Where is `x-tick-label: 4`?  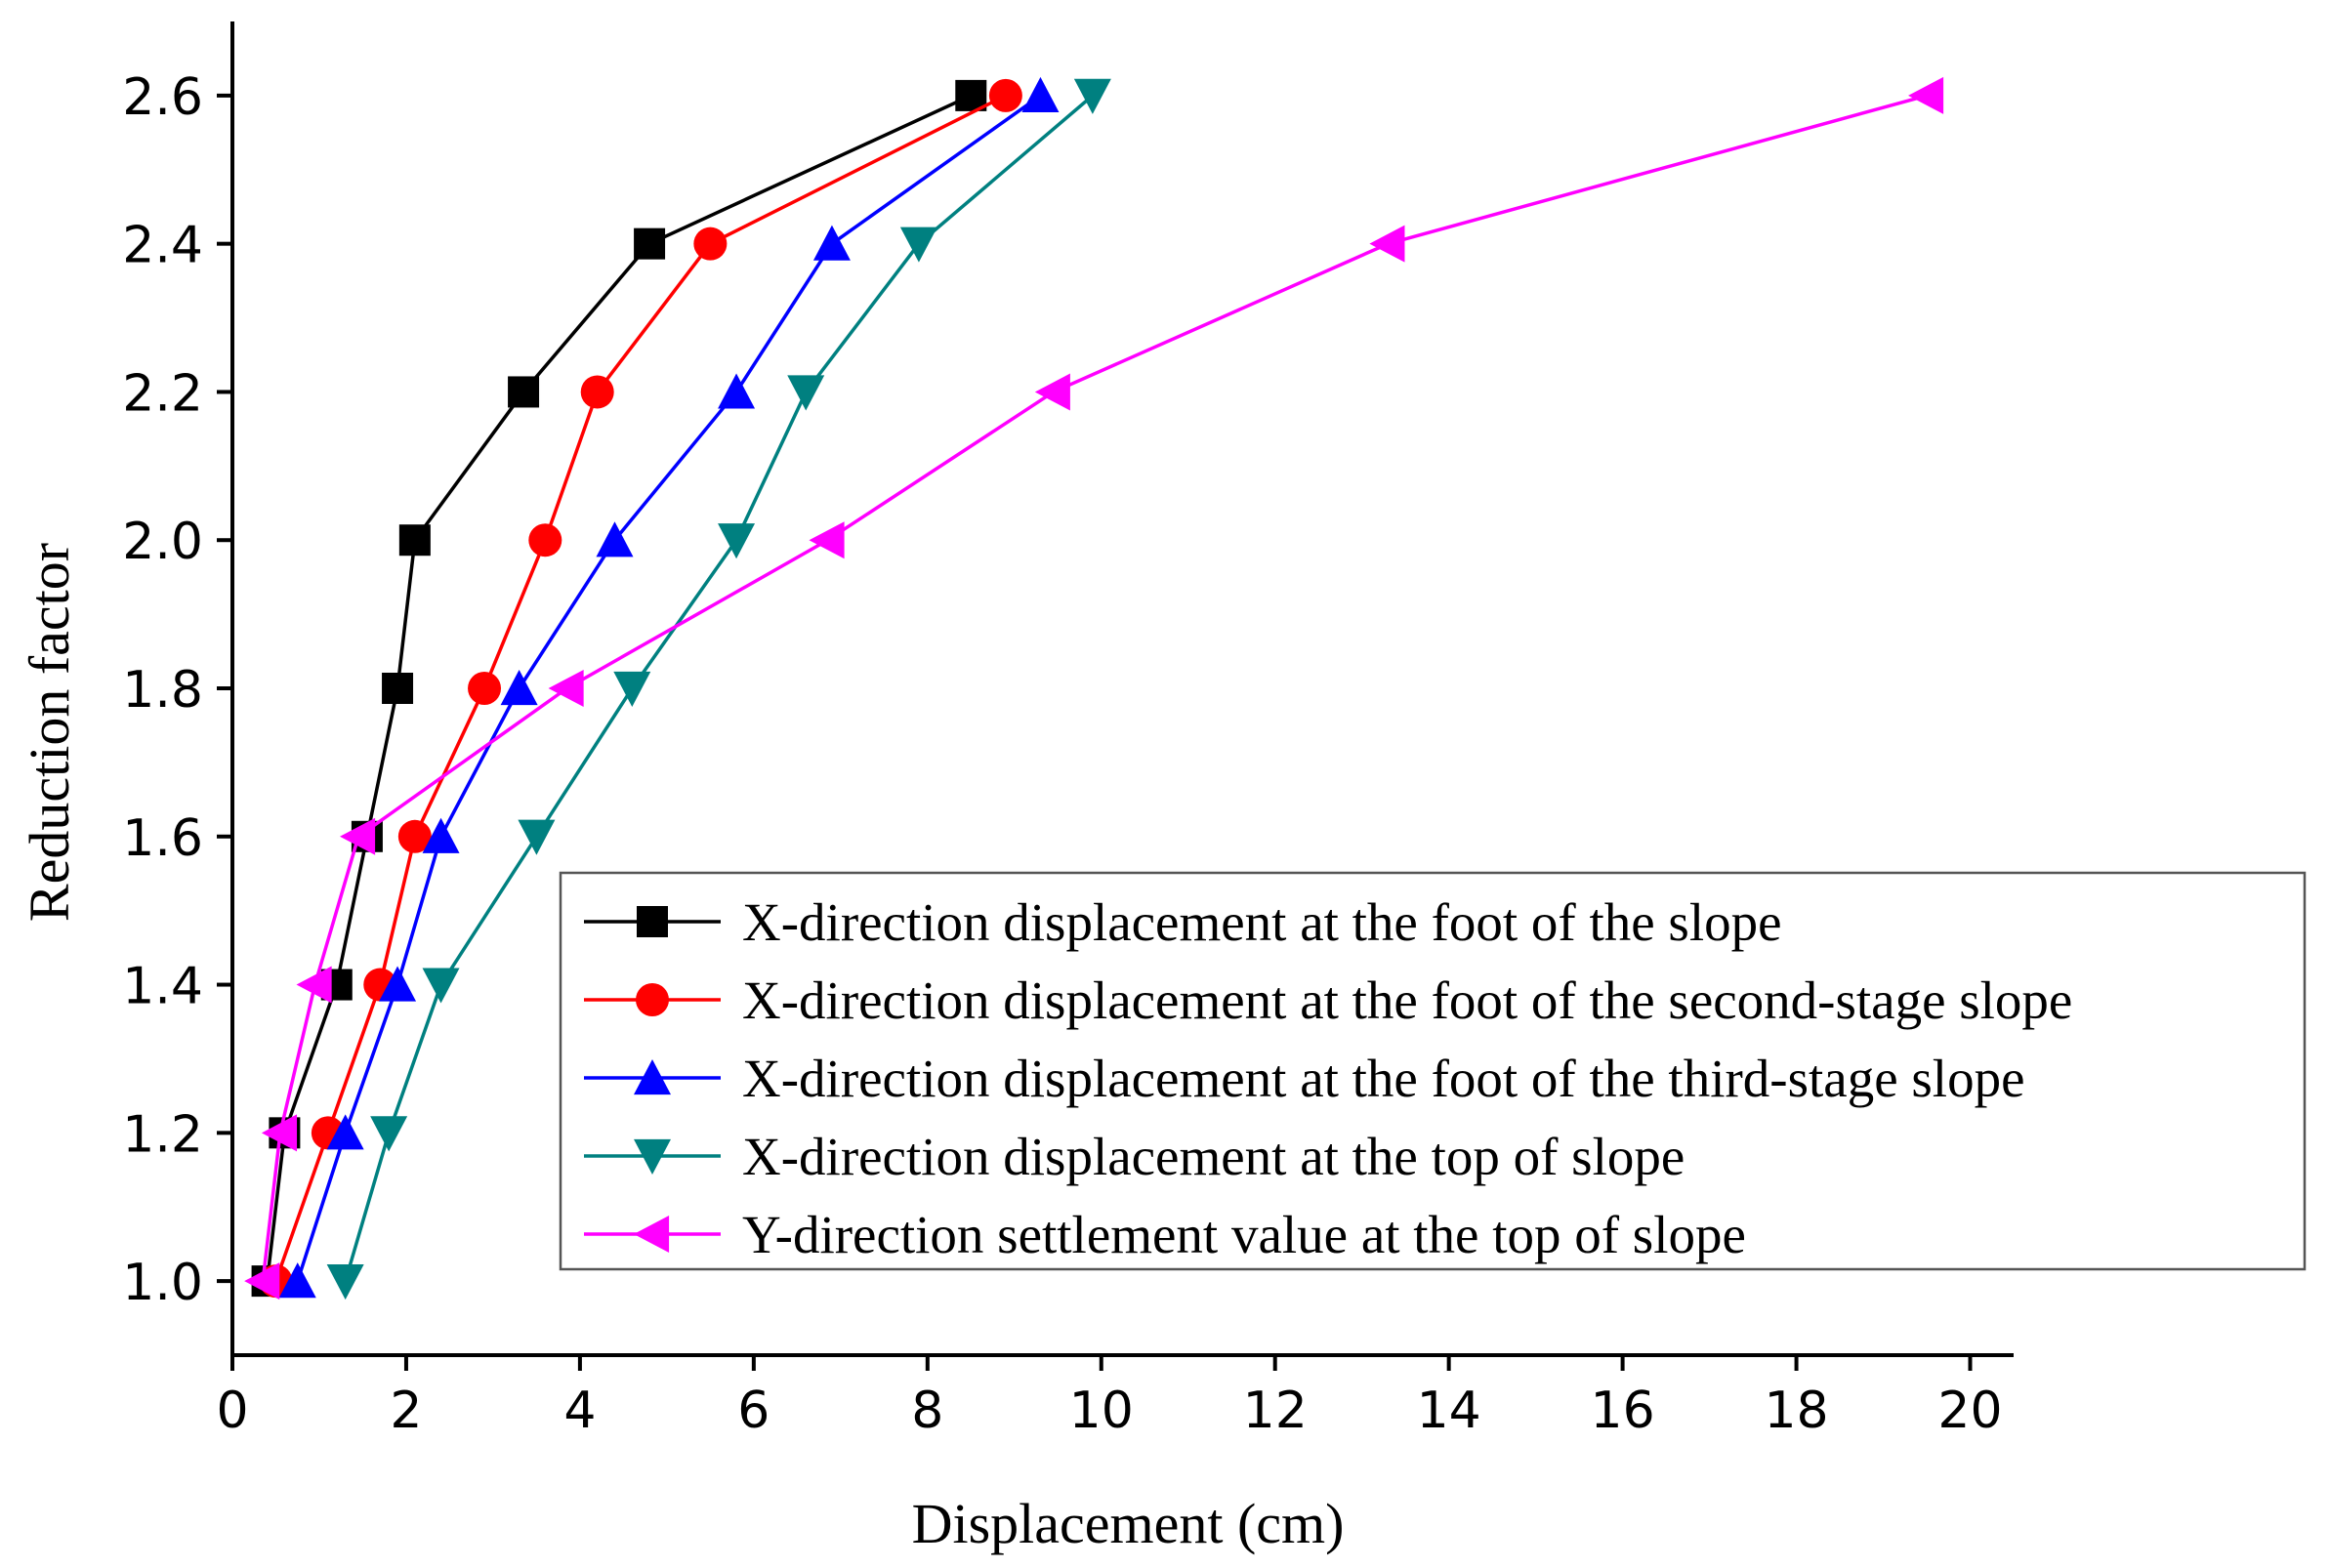
x-tick-label: 4 is located at coordinates (579, 1411).